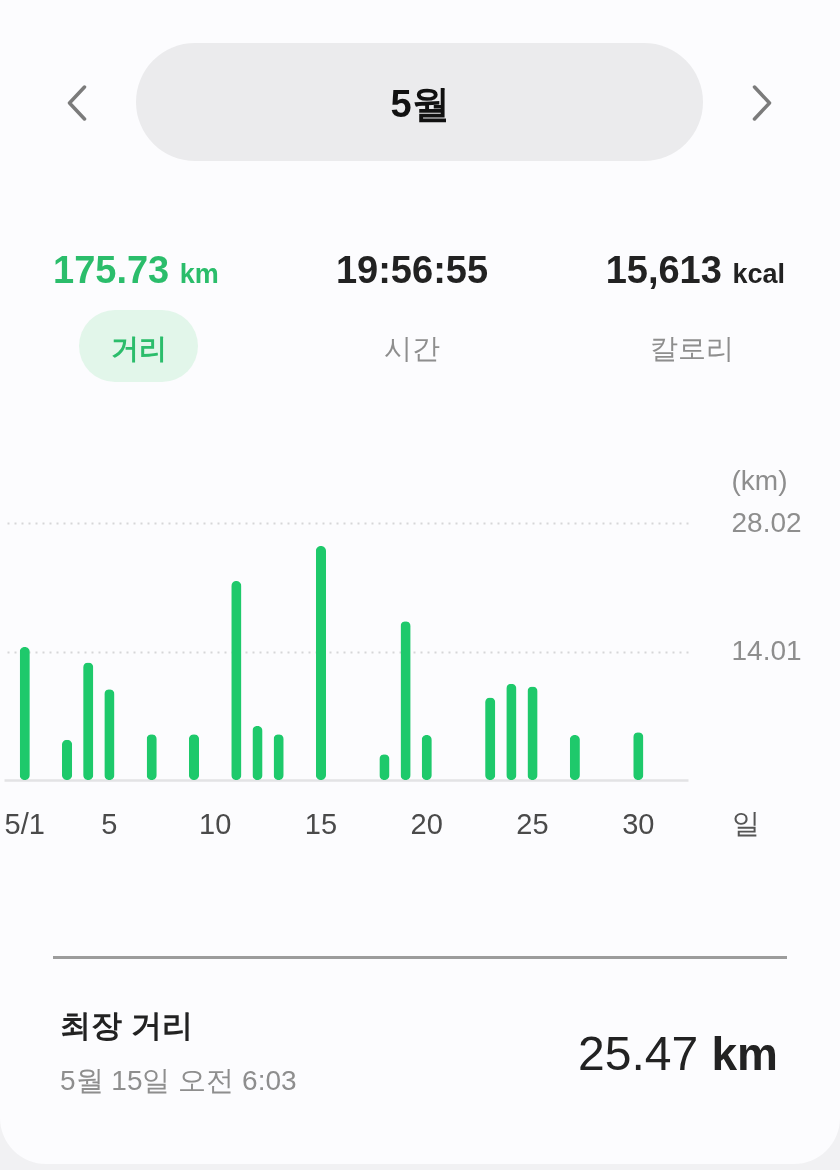 The height and width of the screenshot is (1170, 840). Describe the element at coordinates (139, 349) in the screenshot. I see `text: 거리` at that location.